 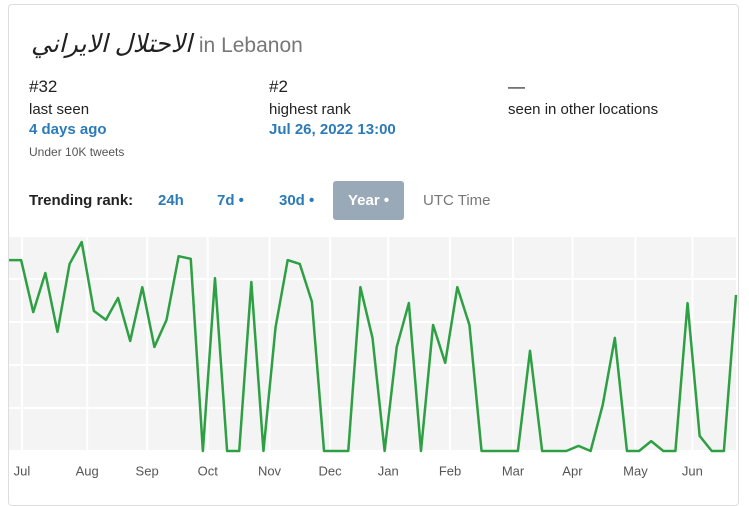 What do you see at coordinates (457, 200) in the screenshot?
I see `timezone: UTC Time` at bounding box center [457, 200].